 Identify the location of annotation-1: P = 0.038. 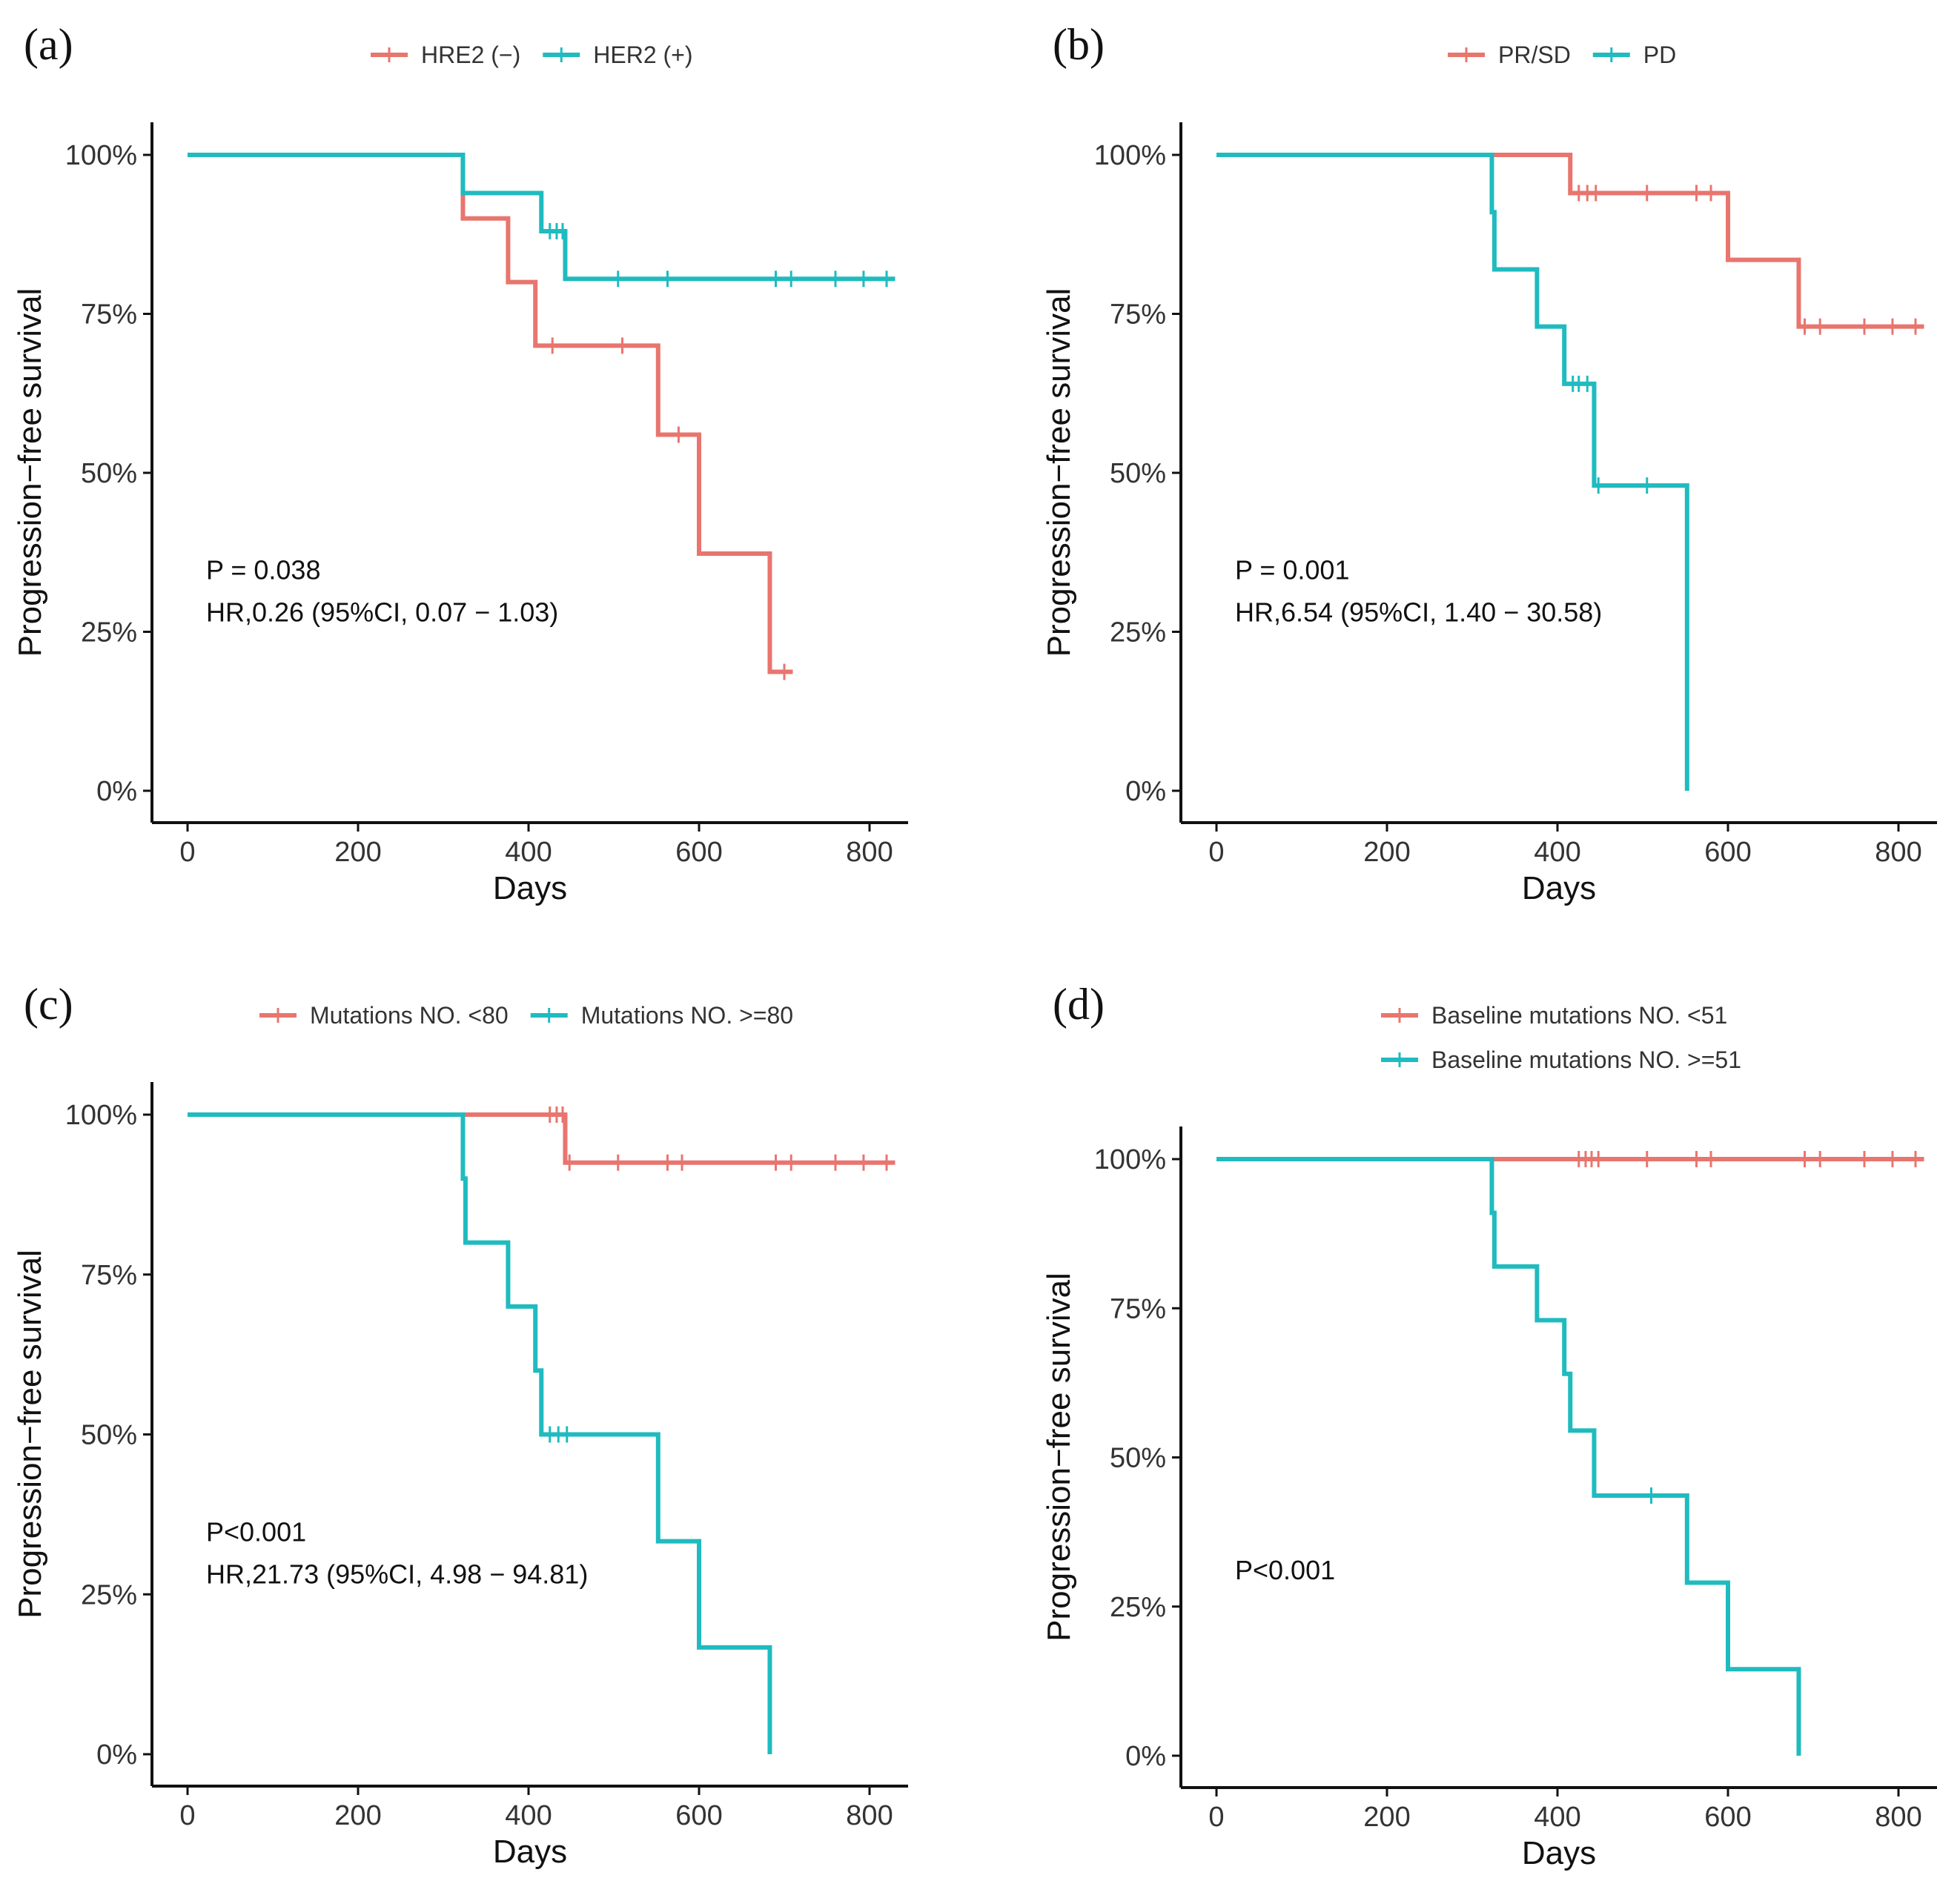
(263, 569).